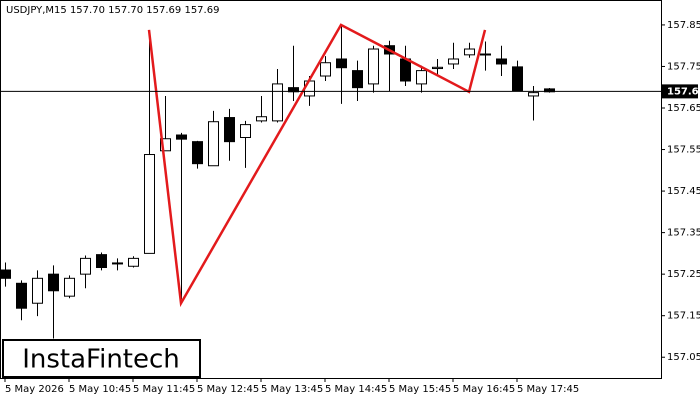 This screenshot has width=700, height=400. Describe the element at coordinates (112, 10) in the screenshot. I see `chart-title: USDJPY,M15 157.70 157.70 157.69 157.69` at that location.